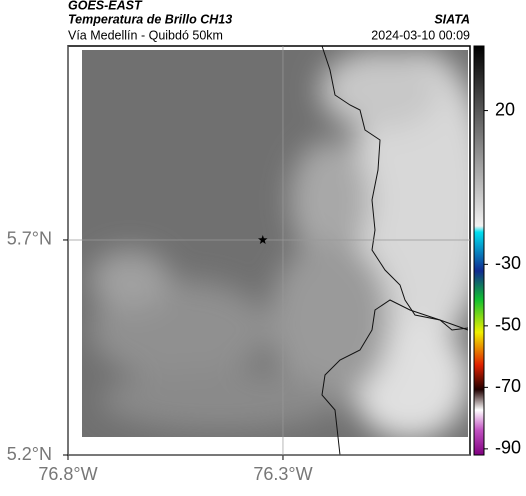 Image resolution: width=526 pixels, height=496 pixels. What do you see at coordinates (263, 239) in the screenshot?
I see `location-marker` at bounding box center [263, 239].